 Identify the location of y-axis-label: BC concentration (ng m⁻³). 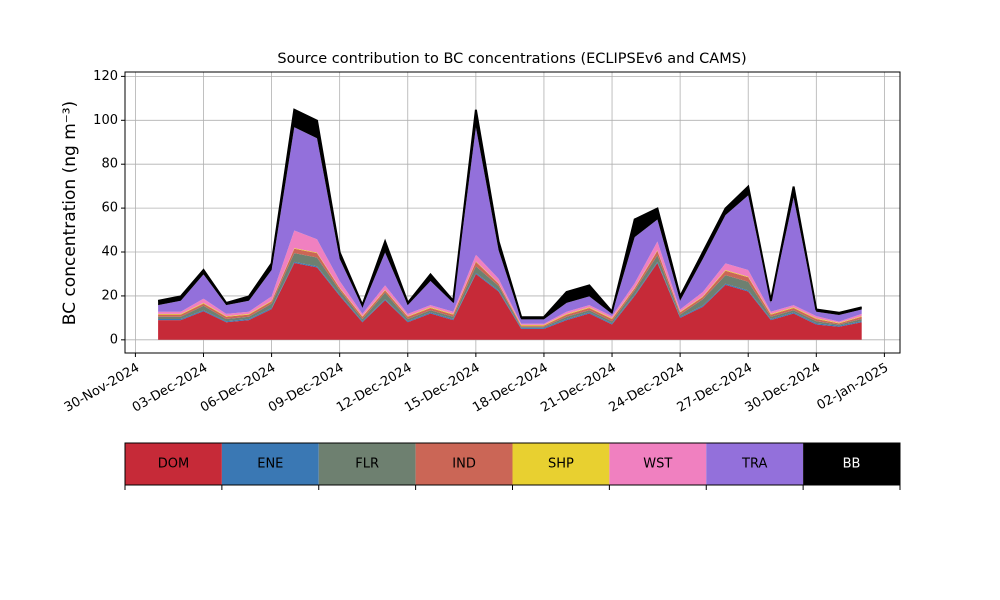
(70, 213).